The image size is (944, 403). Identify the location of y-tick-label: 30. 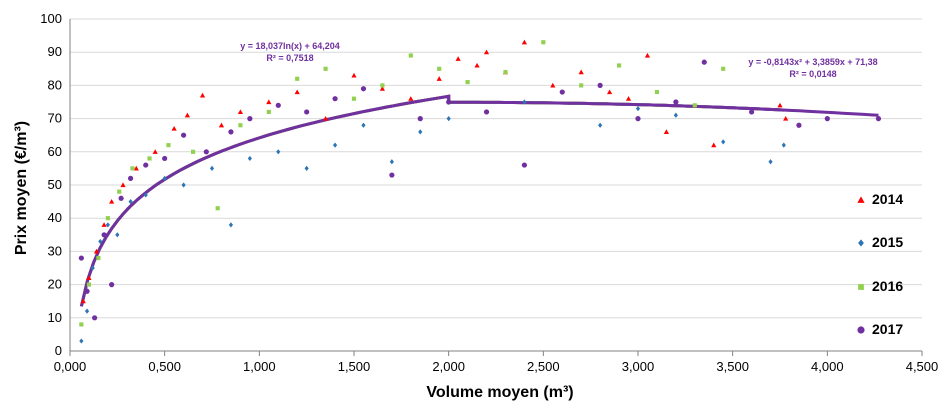
(55, 250).